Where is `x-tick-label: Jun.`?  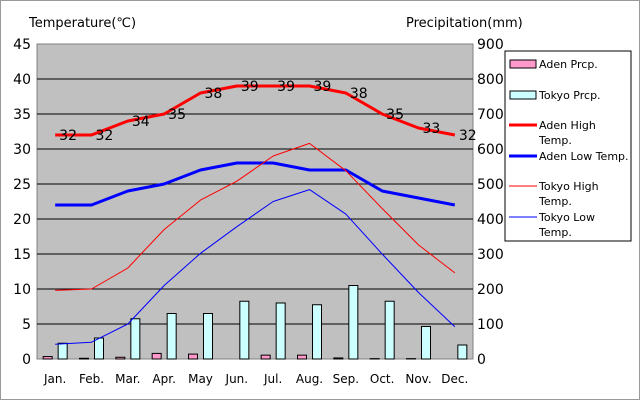 x-tick-label: Jun. is located at coordinates (237, 379).